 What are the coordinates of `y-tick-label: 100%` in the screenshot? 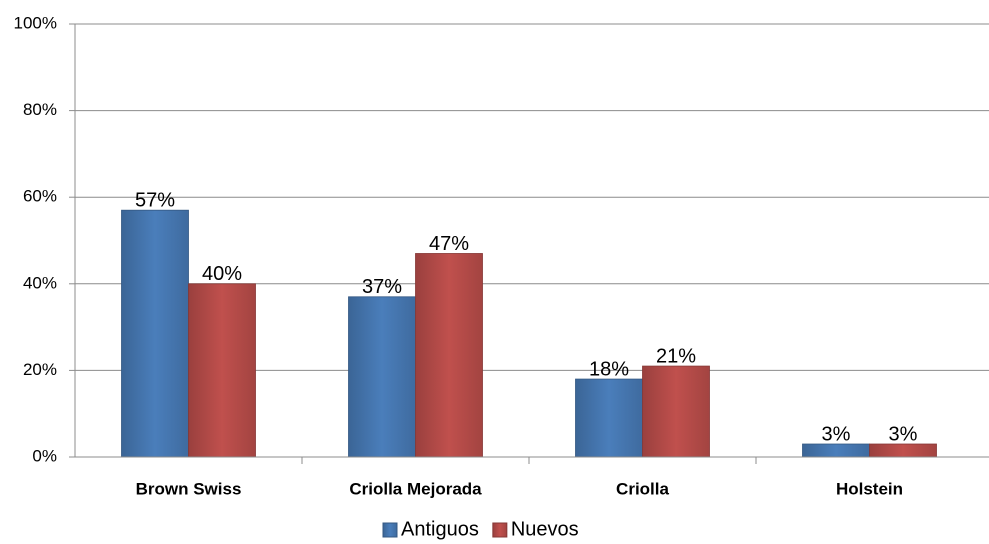 It's located at (35, 22).